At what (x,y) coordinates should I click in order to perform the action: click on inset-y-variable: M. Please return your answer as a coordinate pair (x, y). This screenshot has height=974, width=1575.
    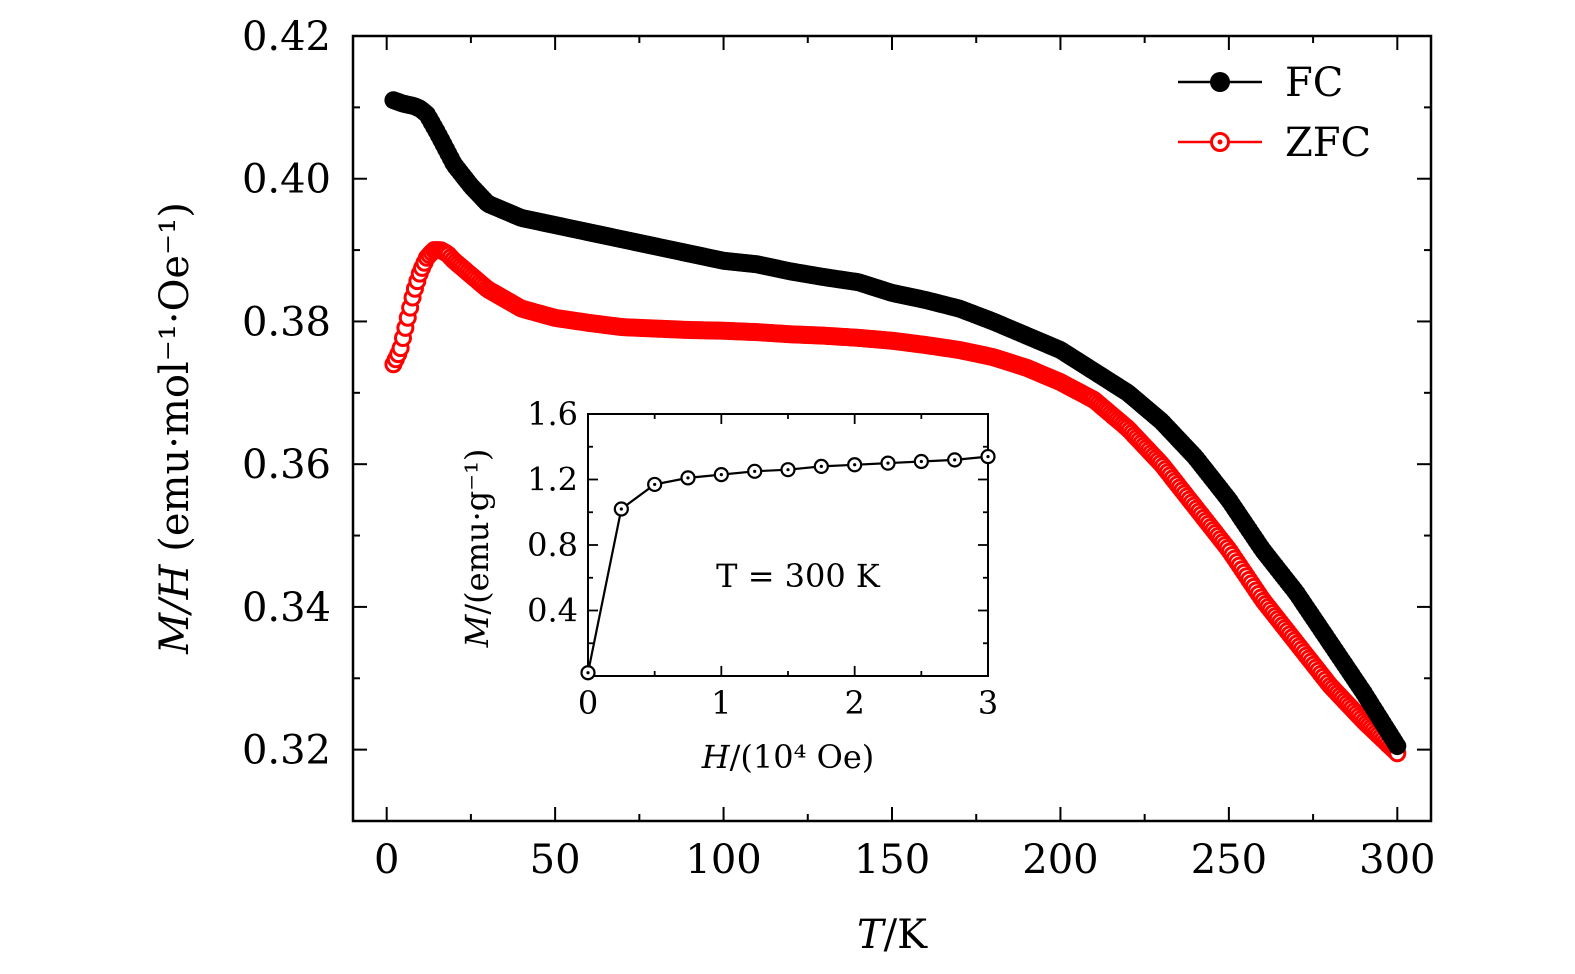
    Looking at the image, I should click on (477, 630).